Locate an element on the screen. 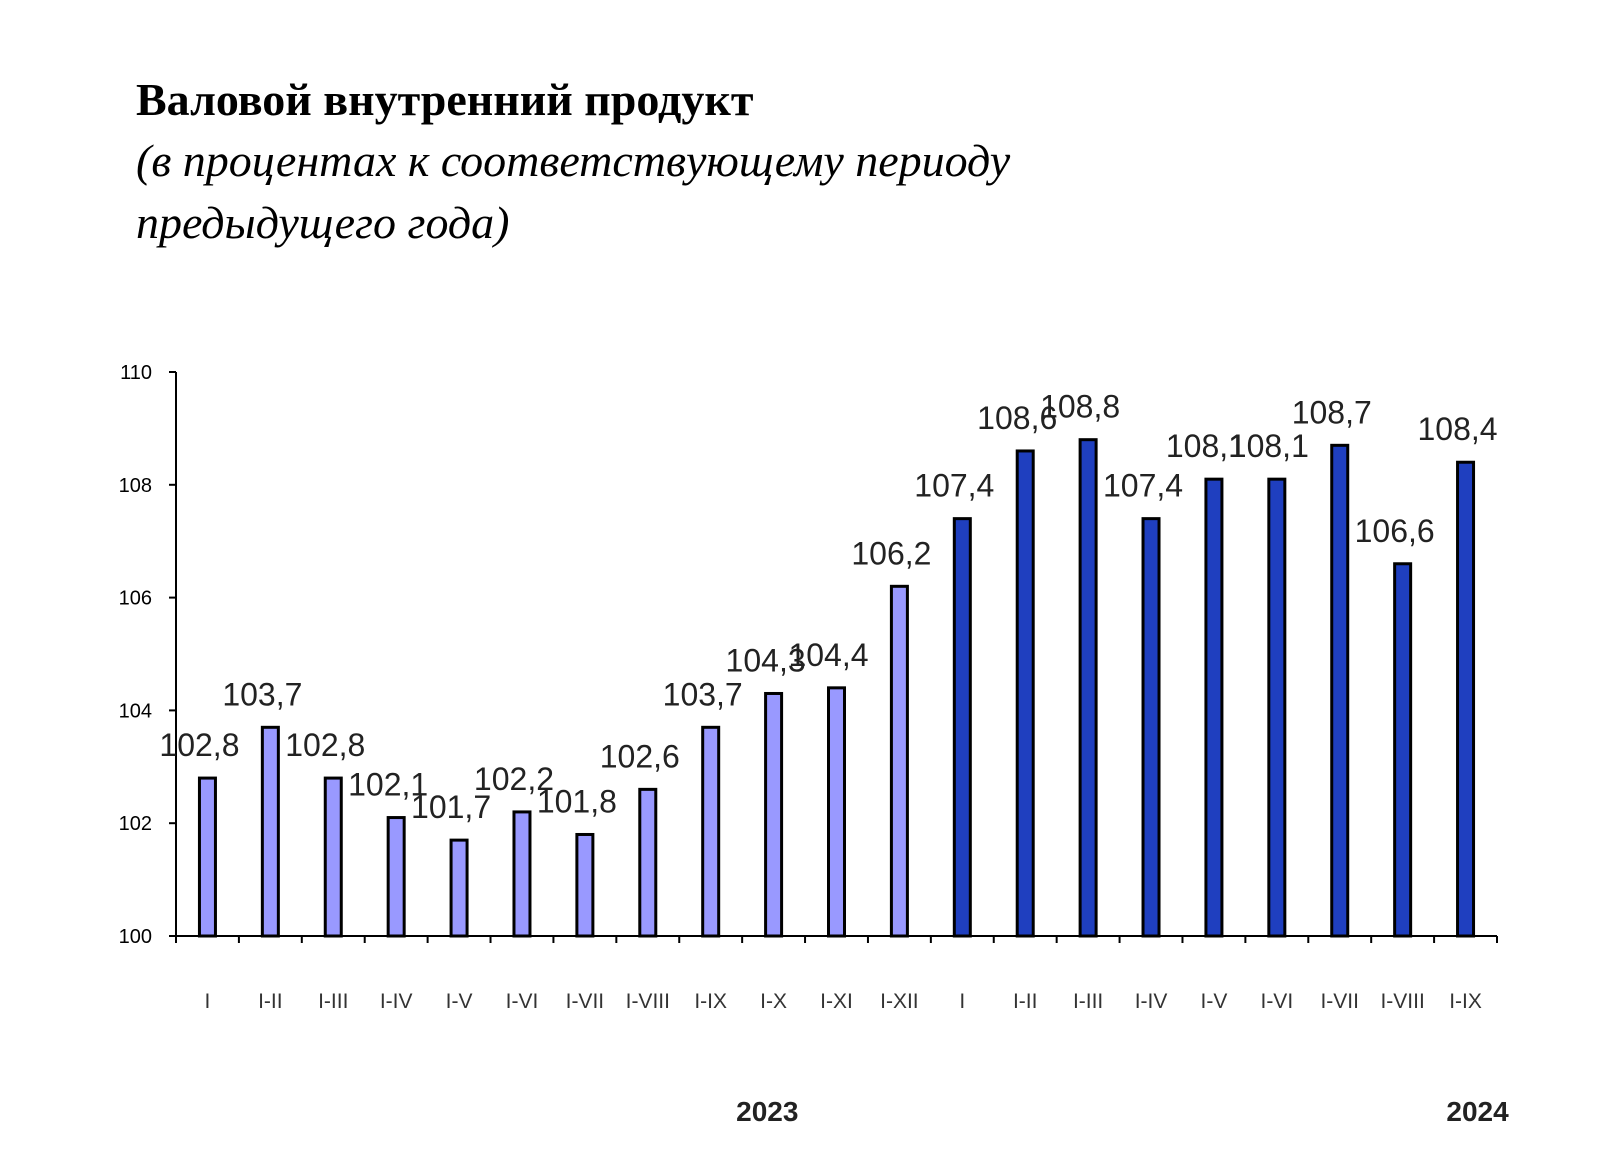  value-label: 101,7 is located at coordinates (451, 807).